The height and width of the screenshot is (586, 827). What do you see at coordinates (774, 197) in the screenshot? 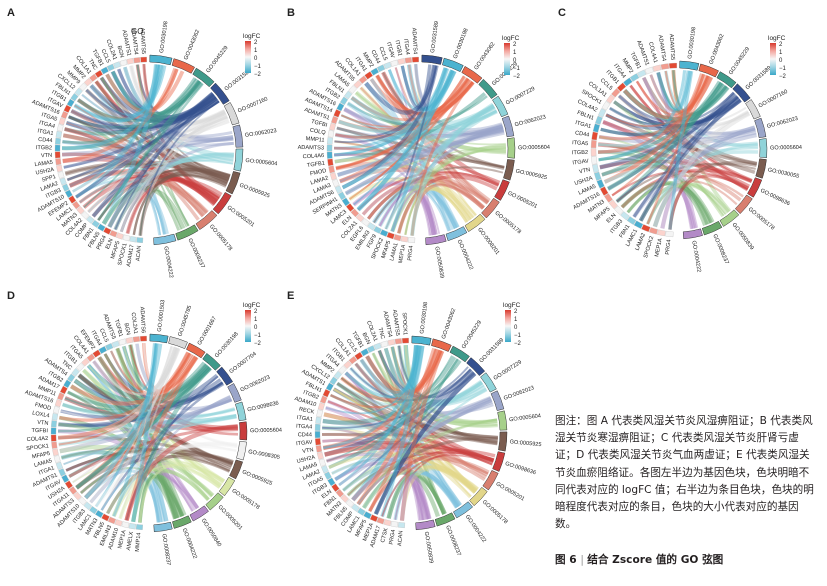
I see `term-label: GO:0098636` at bounding box center [774, 197].